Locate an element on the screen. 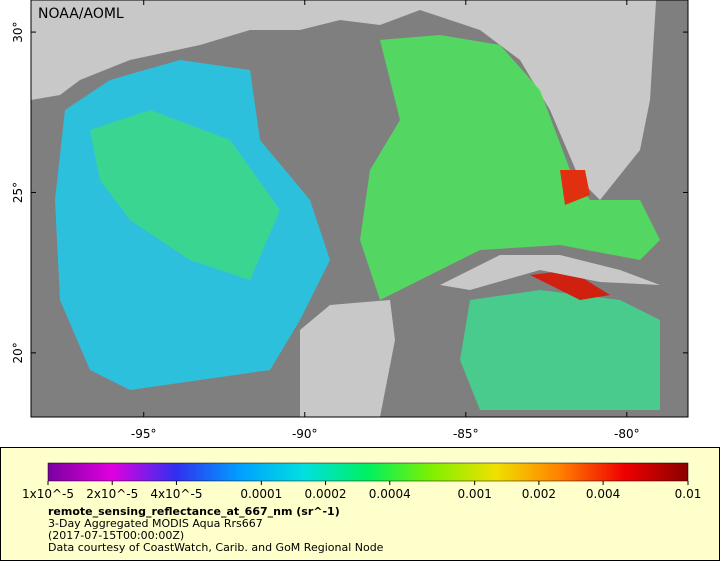 This screenshot has width=720, height=565. caribbean-data is located at coordinates (560, 350).